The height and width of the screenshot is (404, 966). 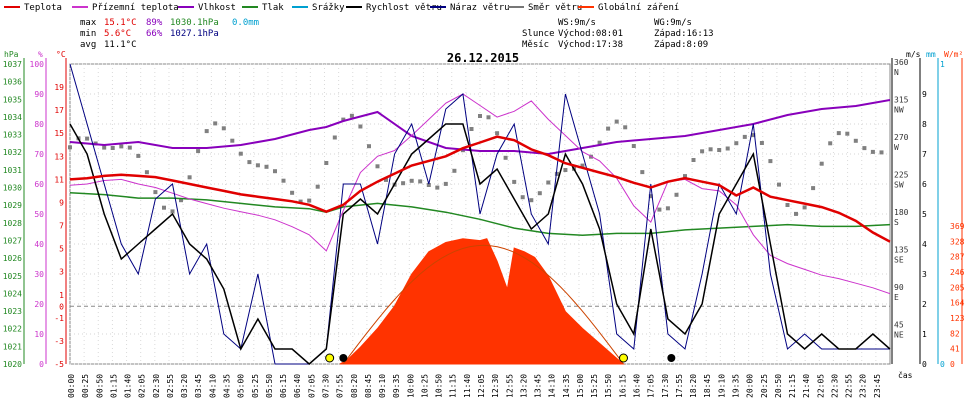 I want to click on tick-hpa: 1036, so click(x=12, y=82).